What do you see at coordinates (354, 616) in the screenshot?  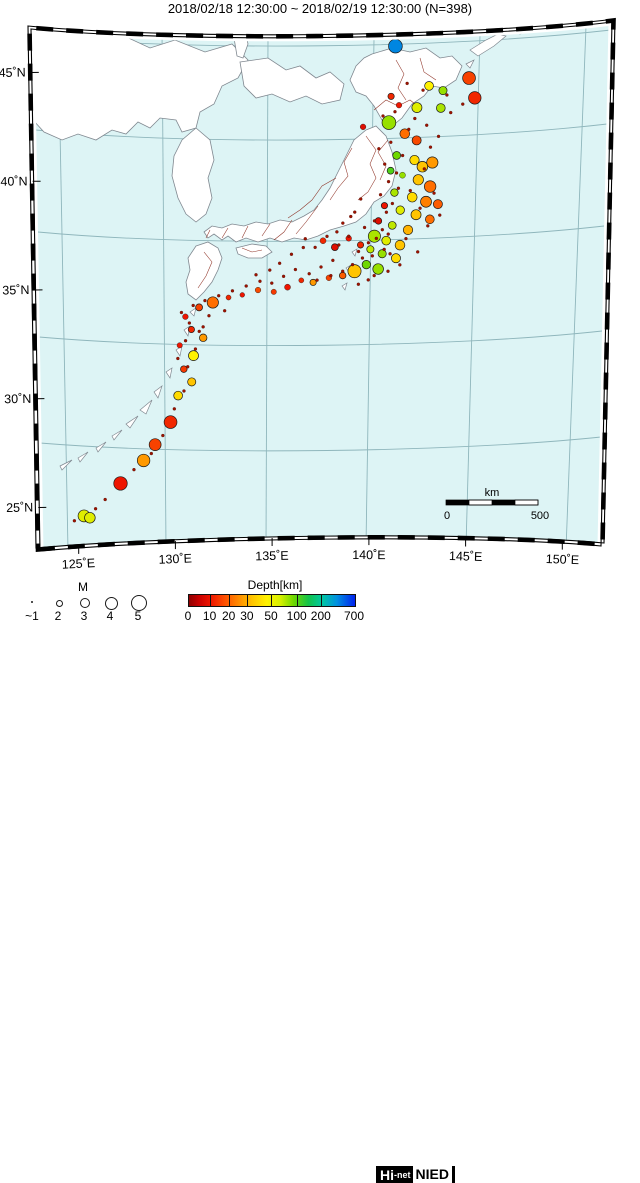 I see `depth-tick-label: 700` at bounding box center [354, 616].